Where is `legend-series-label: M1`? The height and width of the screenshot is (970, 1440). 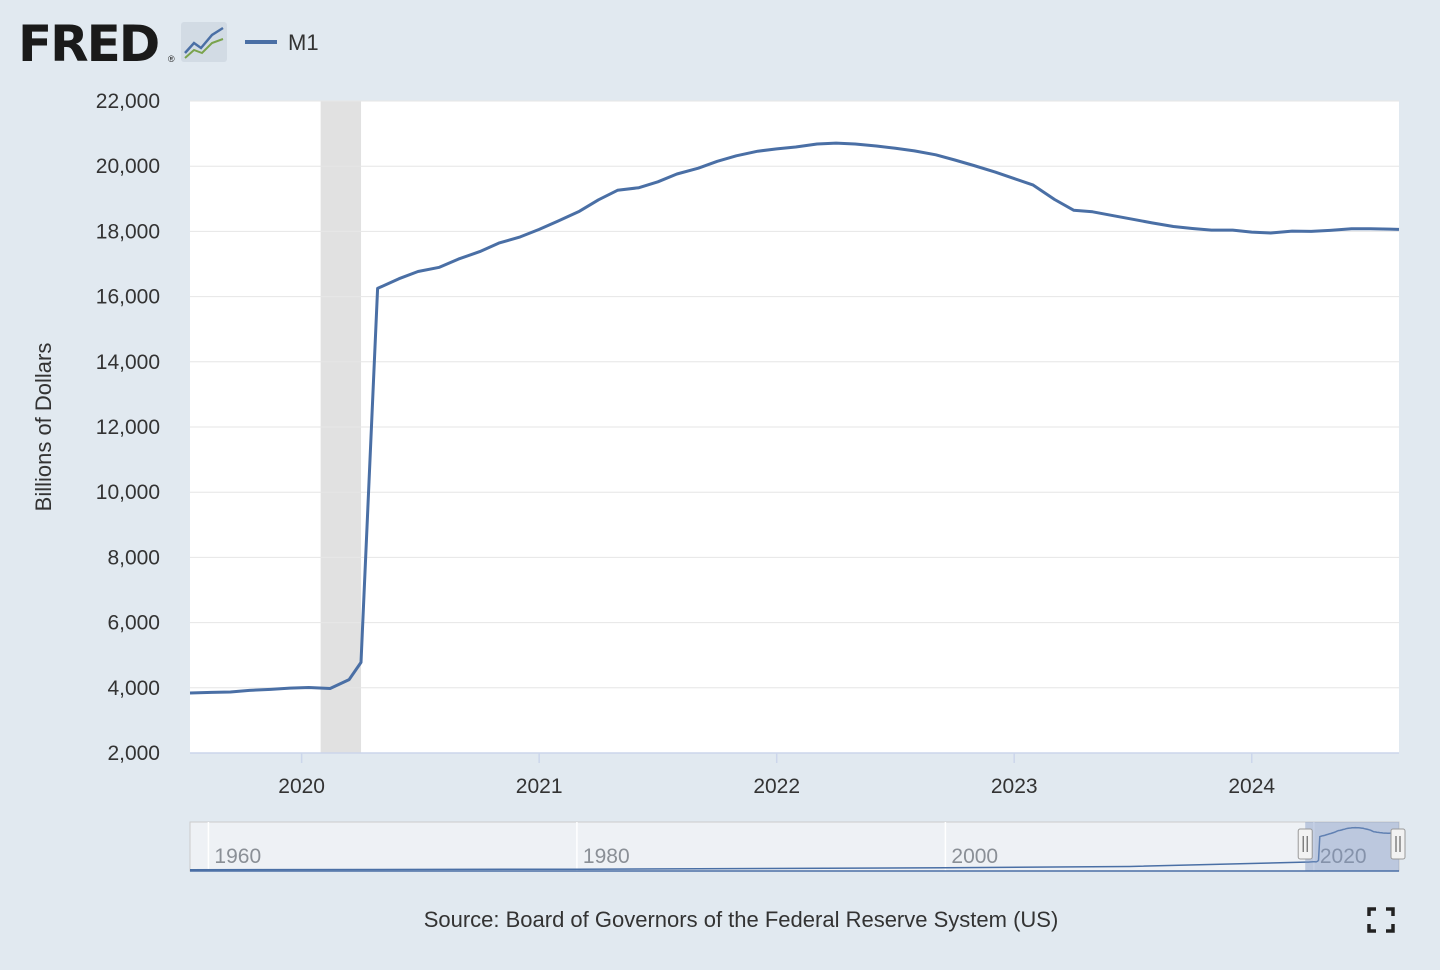
legend-series-label: M1 is located at coordinates (303, 42).